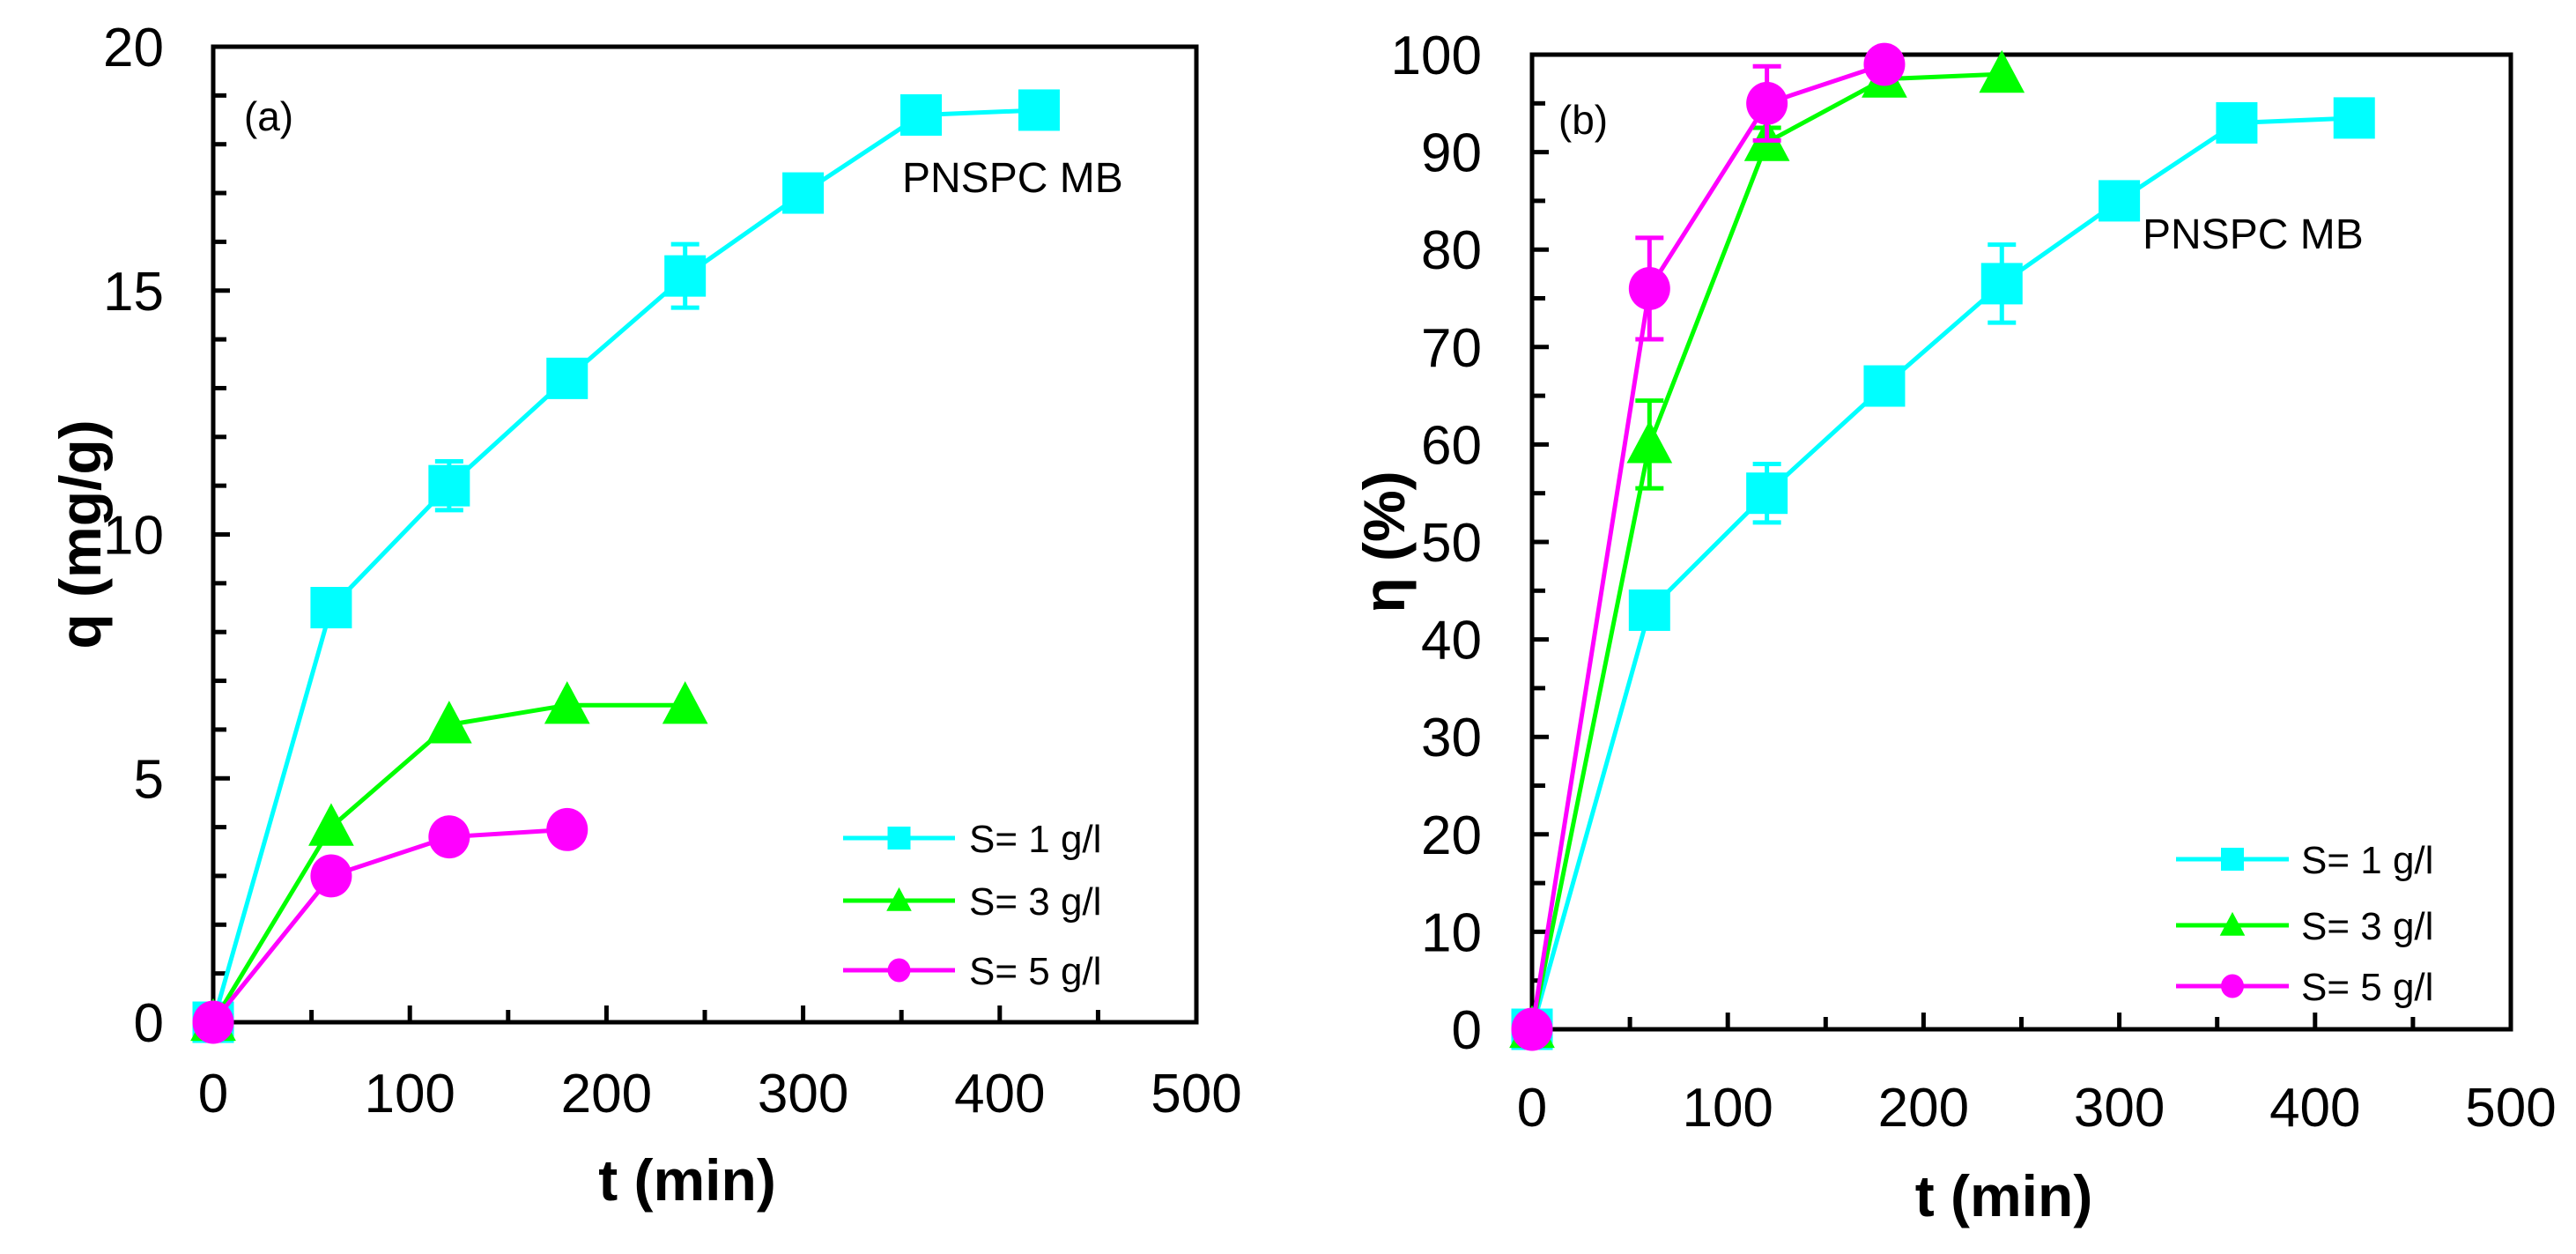 The height and width of the screenshot is (1254, 2576). Describe the element at coordinates (1451, 153) in the screenshot. I see `y-tick-label: 90` at that location.